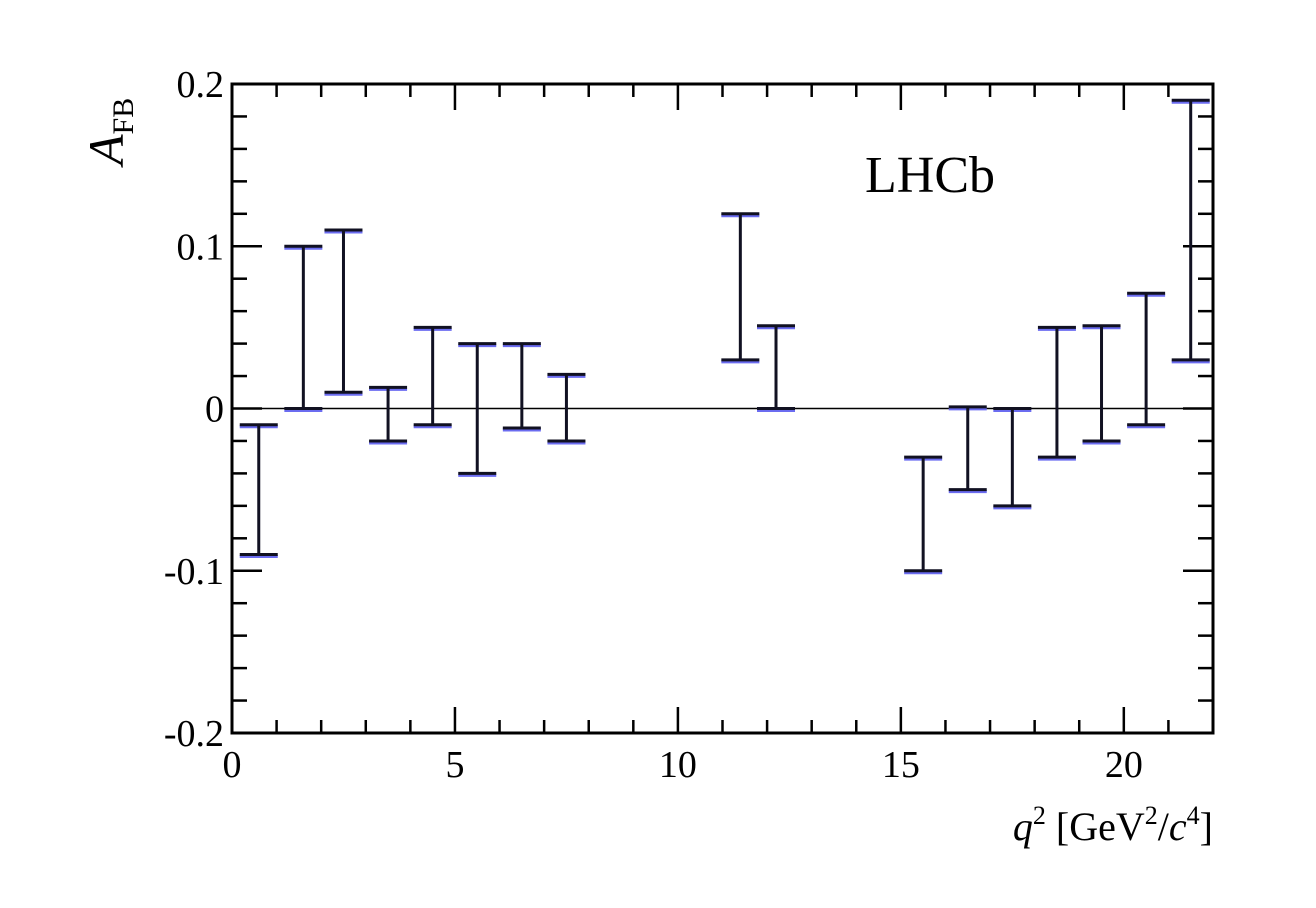 The width and height of the screenshot is (1316, 908). I want to click on x-tick-label: 0, so click(232, 765).